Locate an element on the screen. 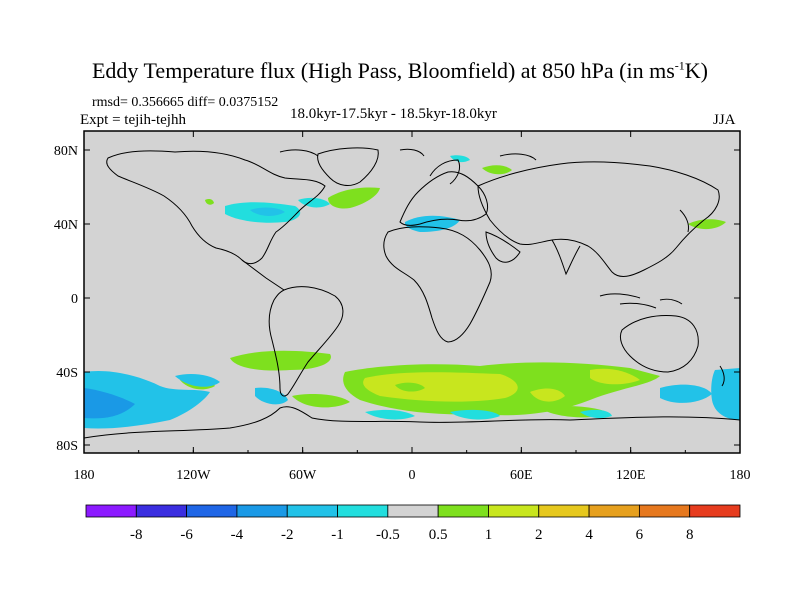 Image resolution: width=800 pixels, height=600 pixels. fill-negative-australia-south is located at coordinates (686, 393).